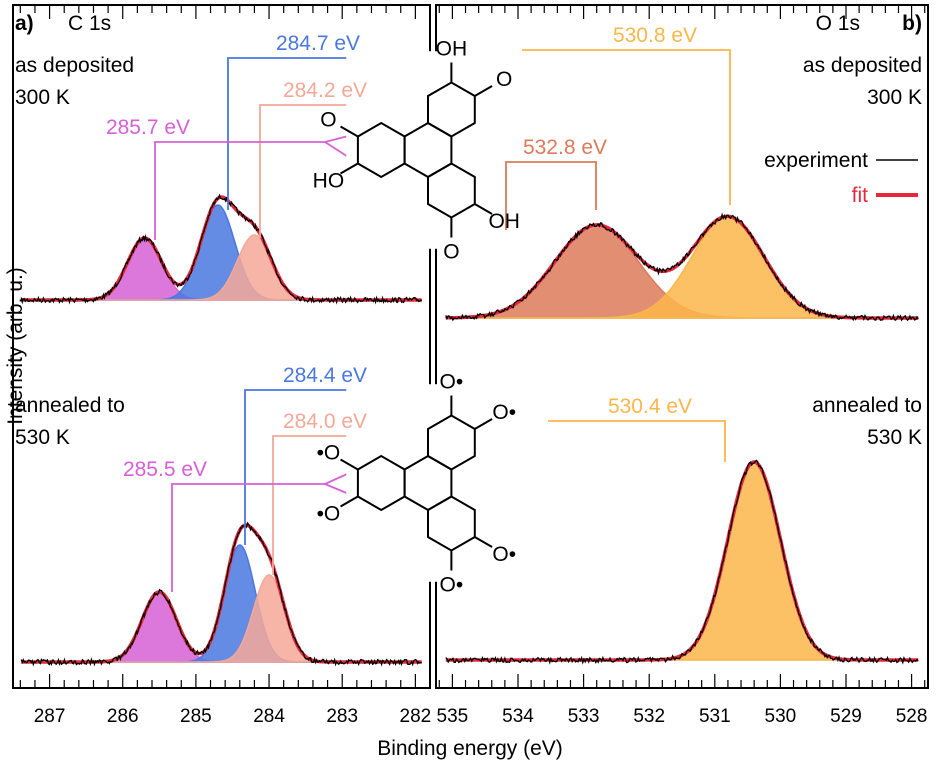 This screenshot has height=772, width=939. I want to click on fit-component-530.4, so click(682, 561).